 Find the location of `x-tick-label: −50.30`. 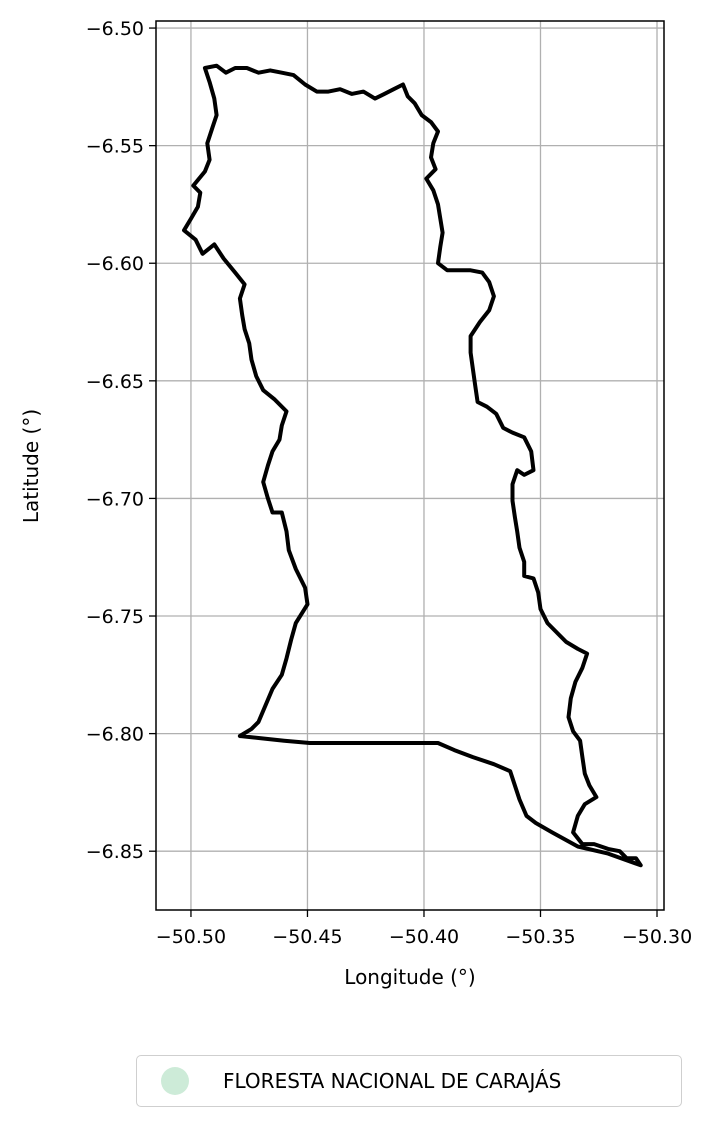

x-tick-label: −50.30 is located at coordinates (657, 937).